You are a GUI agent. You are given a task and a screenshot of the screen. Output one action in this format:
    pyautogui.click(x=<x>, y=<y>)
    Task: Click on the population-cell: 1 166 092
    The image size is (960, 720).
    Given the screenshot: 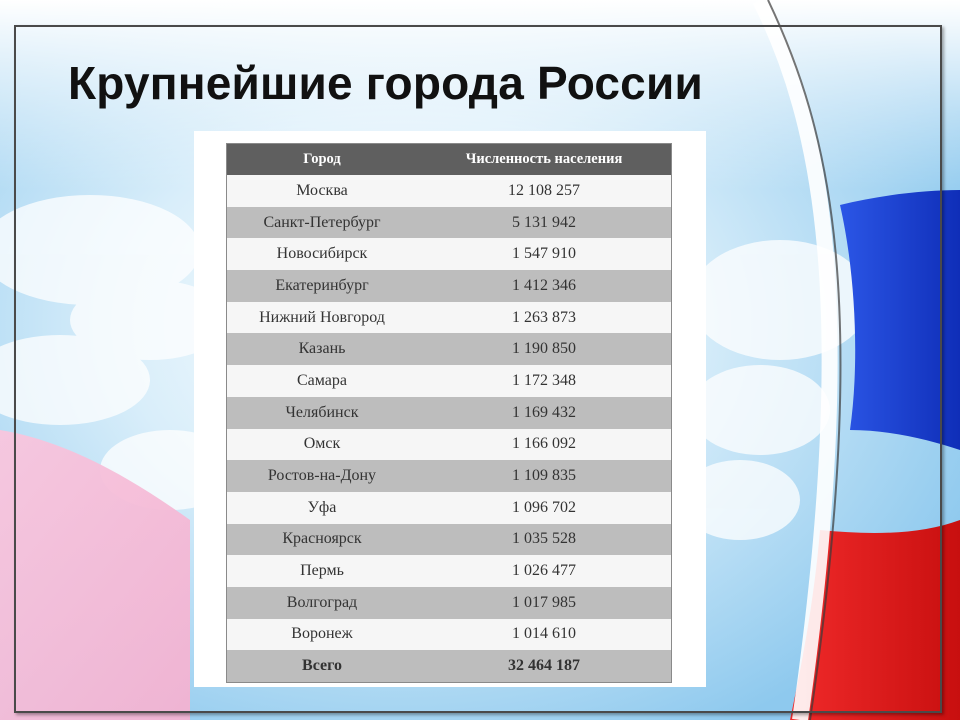 What is the action you would take?
    pyautogui.click(x=544, y=444)
    